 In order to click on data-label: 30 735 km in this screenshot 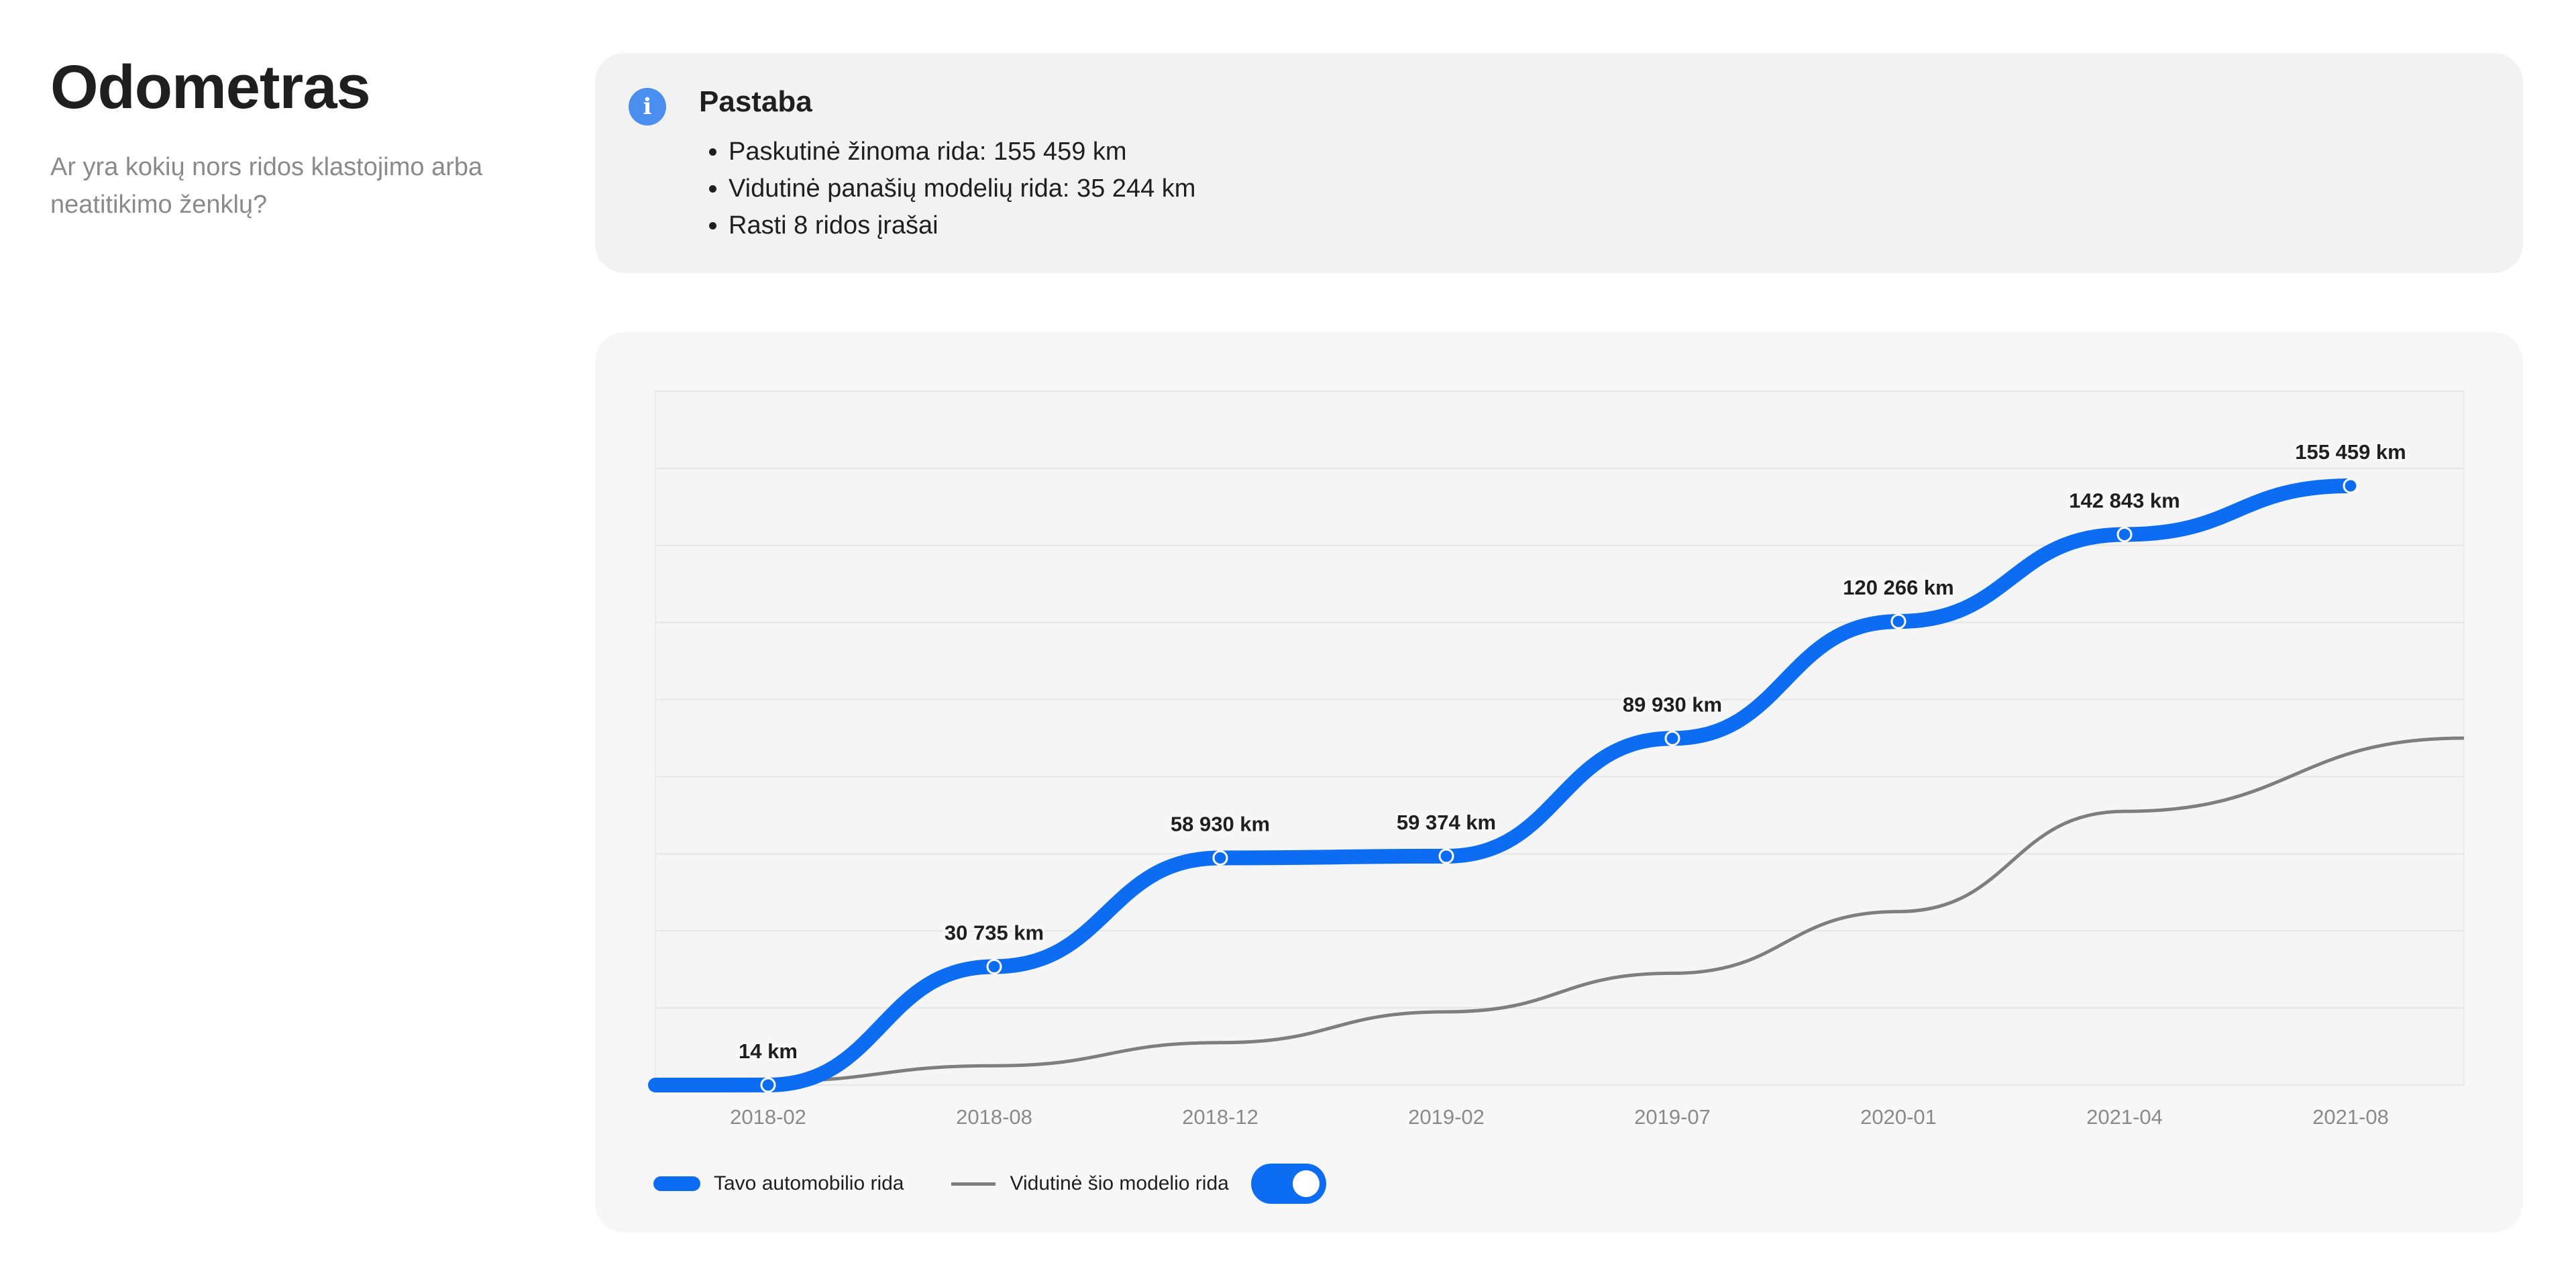, I will do `click(994, 932)`.